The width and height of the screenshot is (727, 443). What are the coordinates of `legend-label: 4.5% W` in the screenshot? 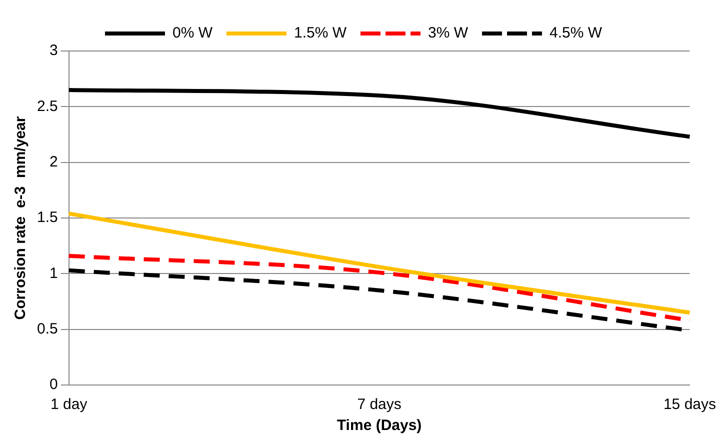 It's located at (576, 33).